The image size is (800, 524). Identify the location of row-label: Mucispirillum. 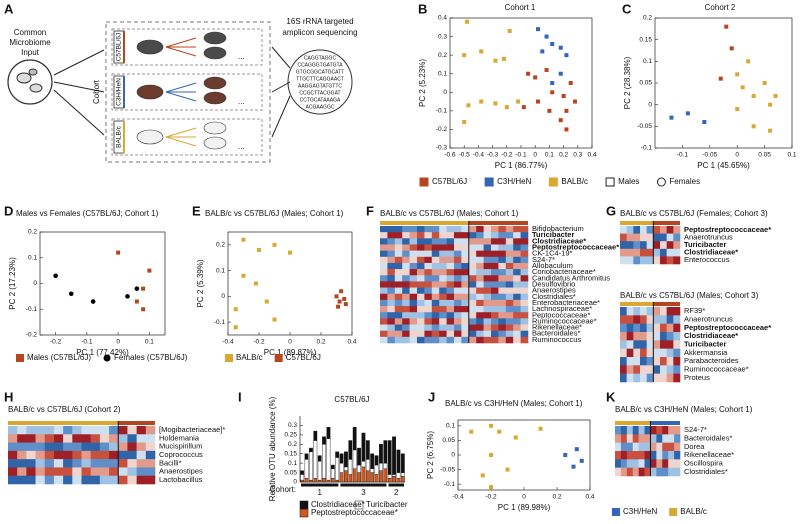
(180, 446).